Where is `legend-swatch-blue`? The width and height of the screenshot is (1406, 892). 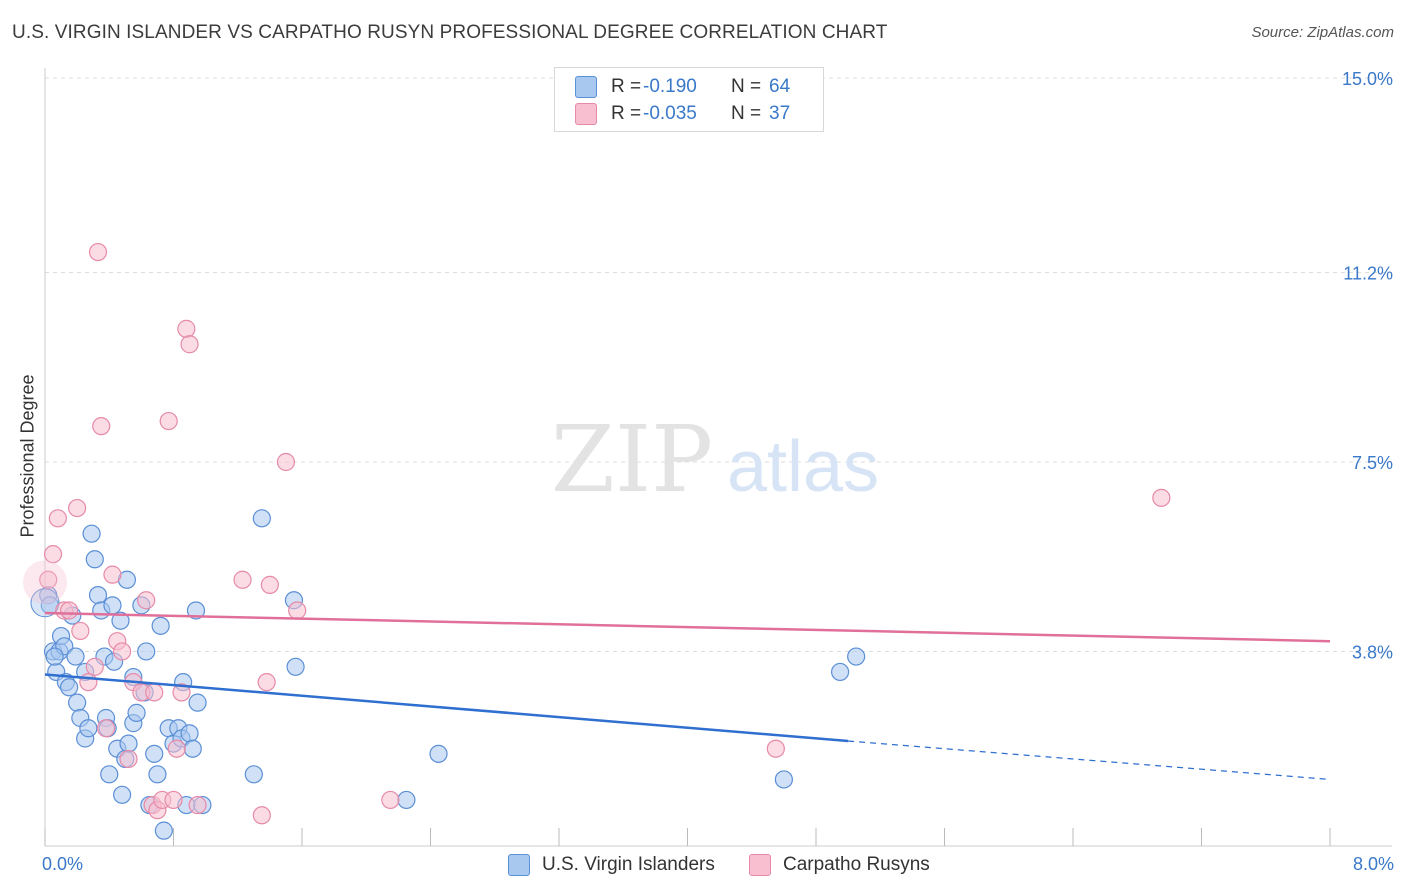
legend-swatch-blue is located at coordinates (586, 87).